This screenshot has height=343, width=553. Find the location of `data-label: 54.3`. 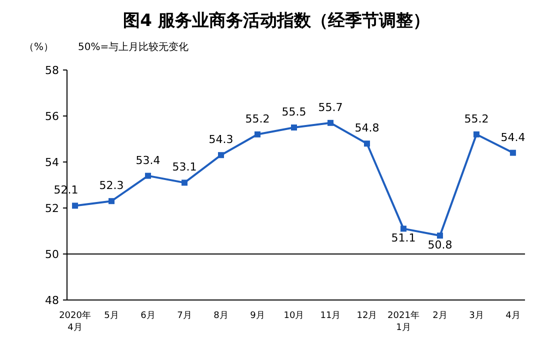

data-label: 54.3 is located at coordinates (221, 139).